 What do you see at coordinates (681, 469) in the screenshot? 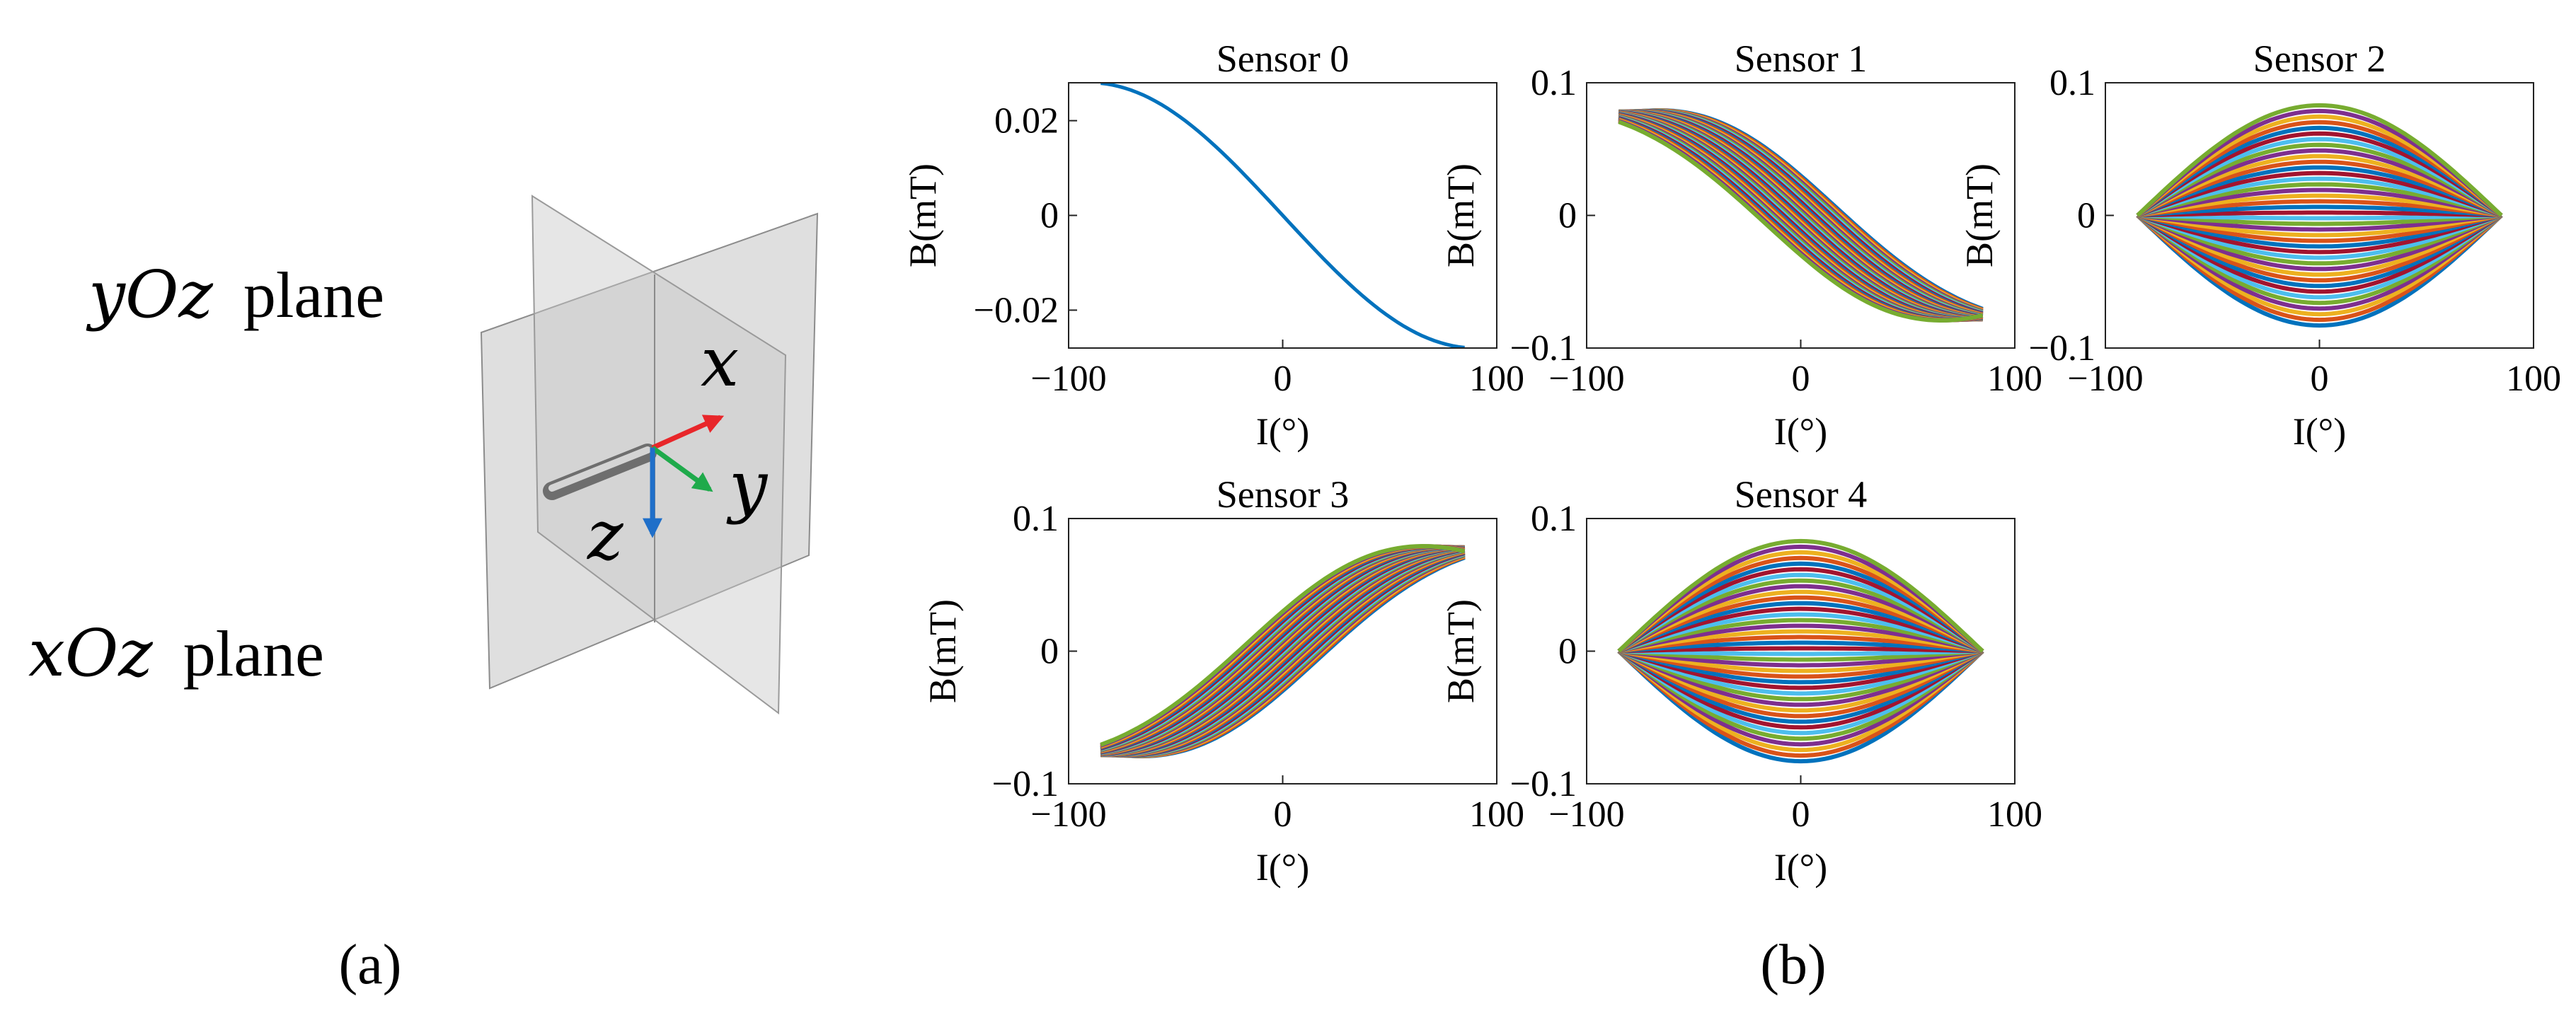
I see `y-axis-arrow` at bounding box center [681, 469].